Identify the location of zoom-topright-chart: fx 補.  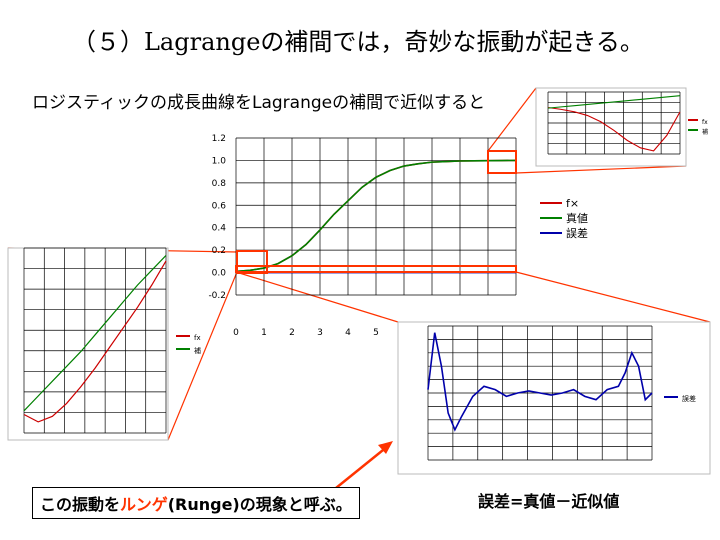
(621, 127).